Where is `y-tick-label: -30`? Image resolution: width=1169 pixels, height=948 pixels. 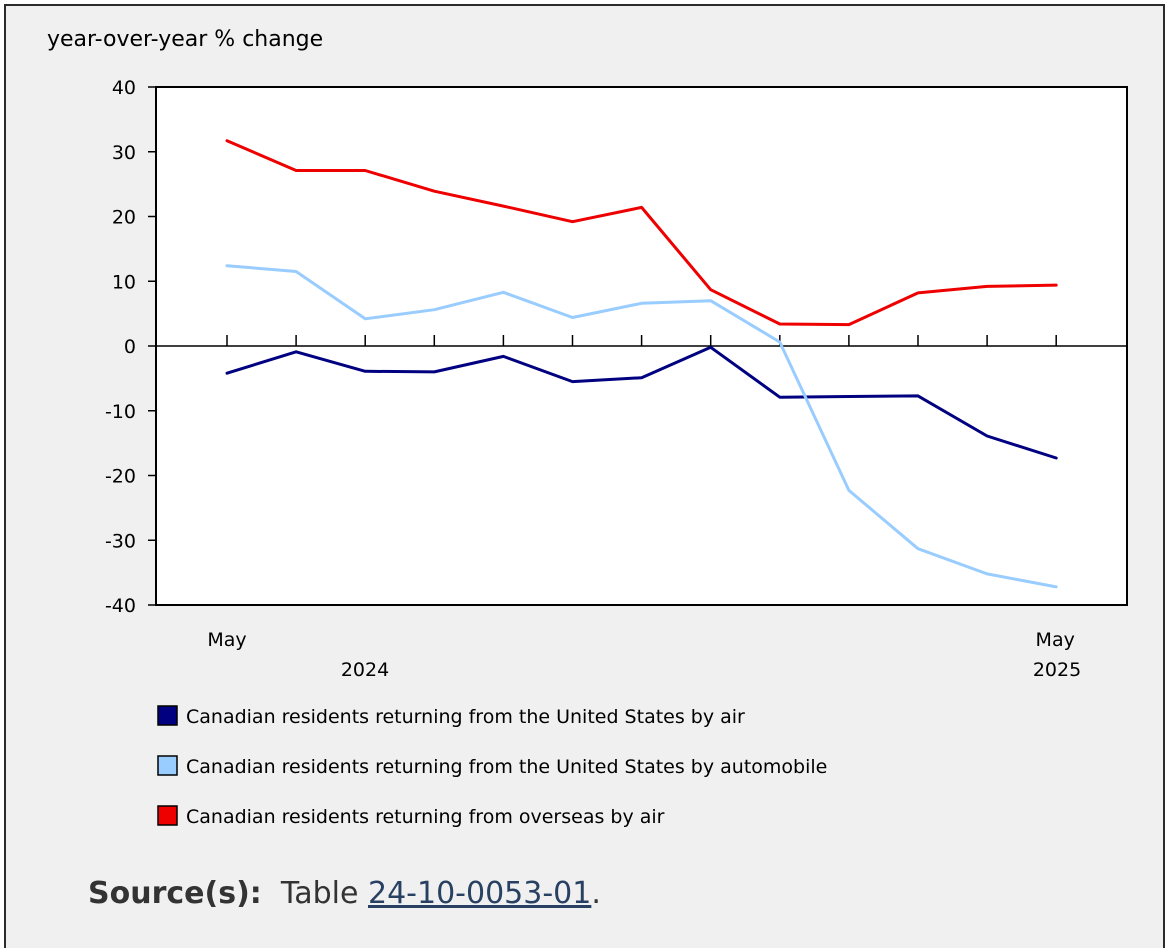 y-tick-label: -30 is located at coordinates (120, 541).